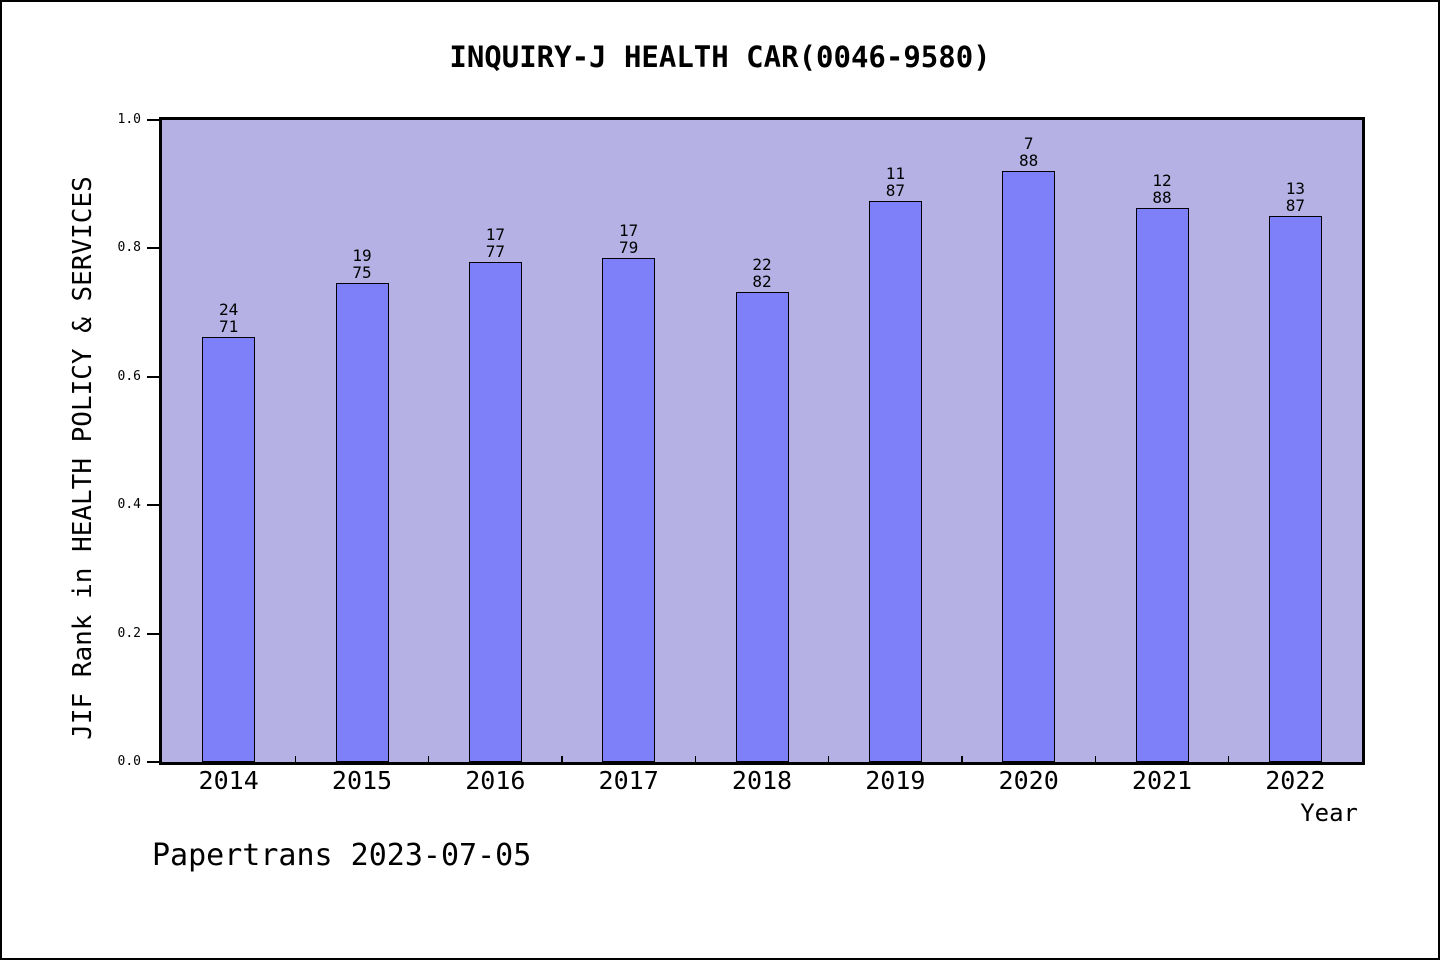 The width and height of the screenshot is (1440, 960). Describe the element at coordinates (1295, 188) in the screenshot. I see `bar-rank-value: 13` at that location.